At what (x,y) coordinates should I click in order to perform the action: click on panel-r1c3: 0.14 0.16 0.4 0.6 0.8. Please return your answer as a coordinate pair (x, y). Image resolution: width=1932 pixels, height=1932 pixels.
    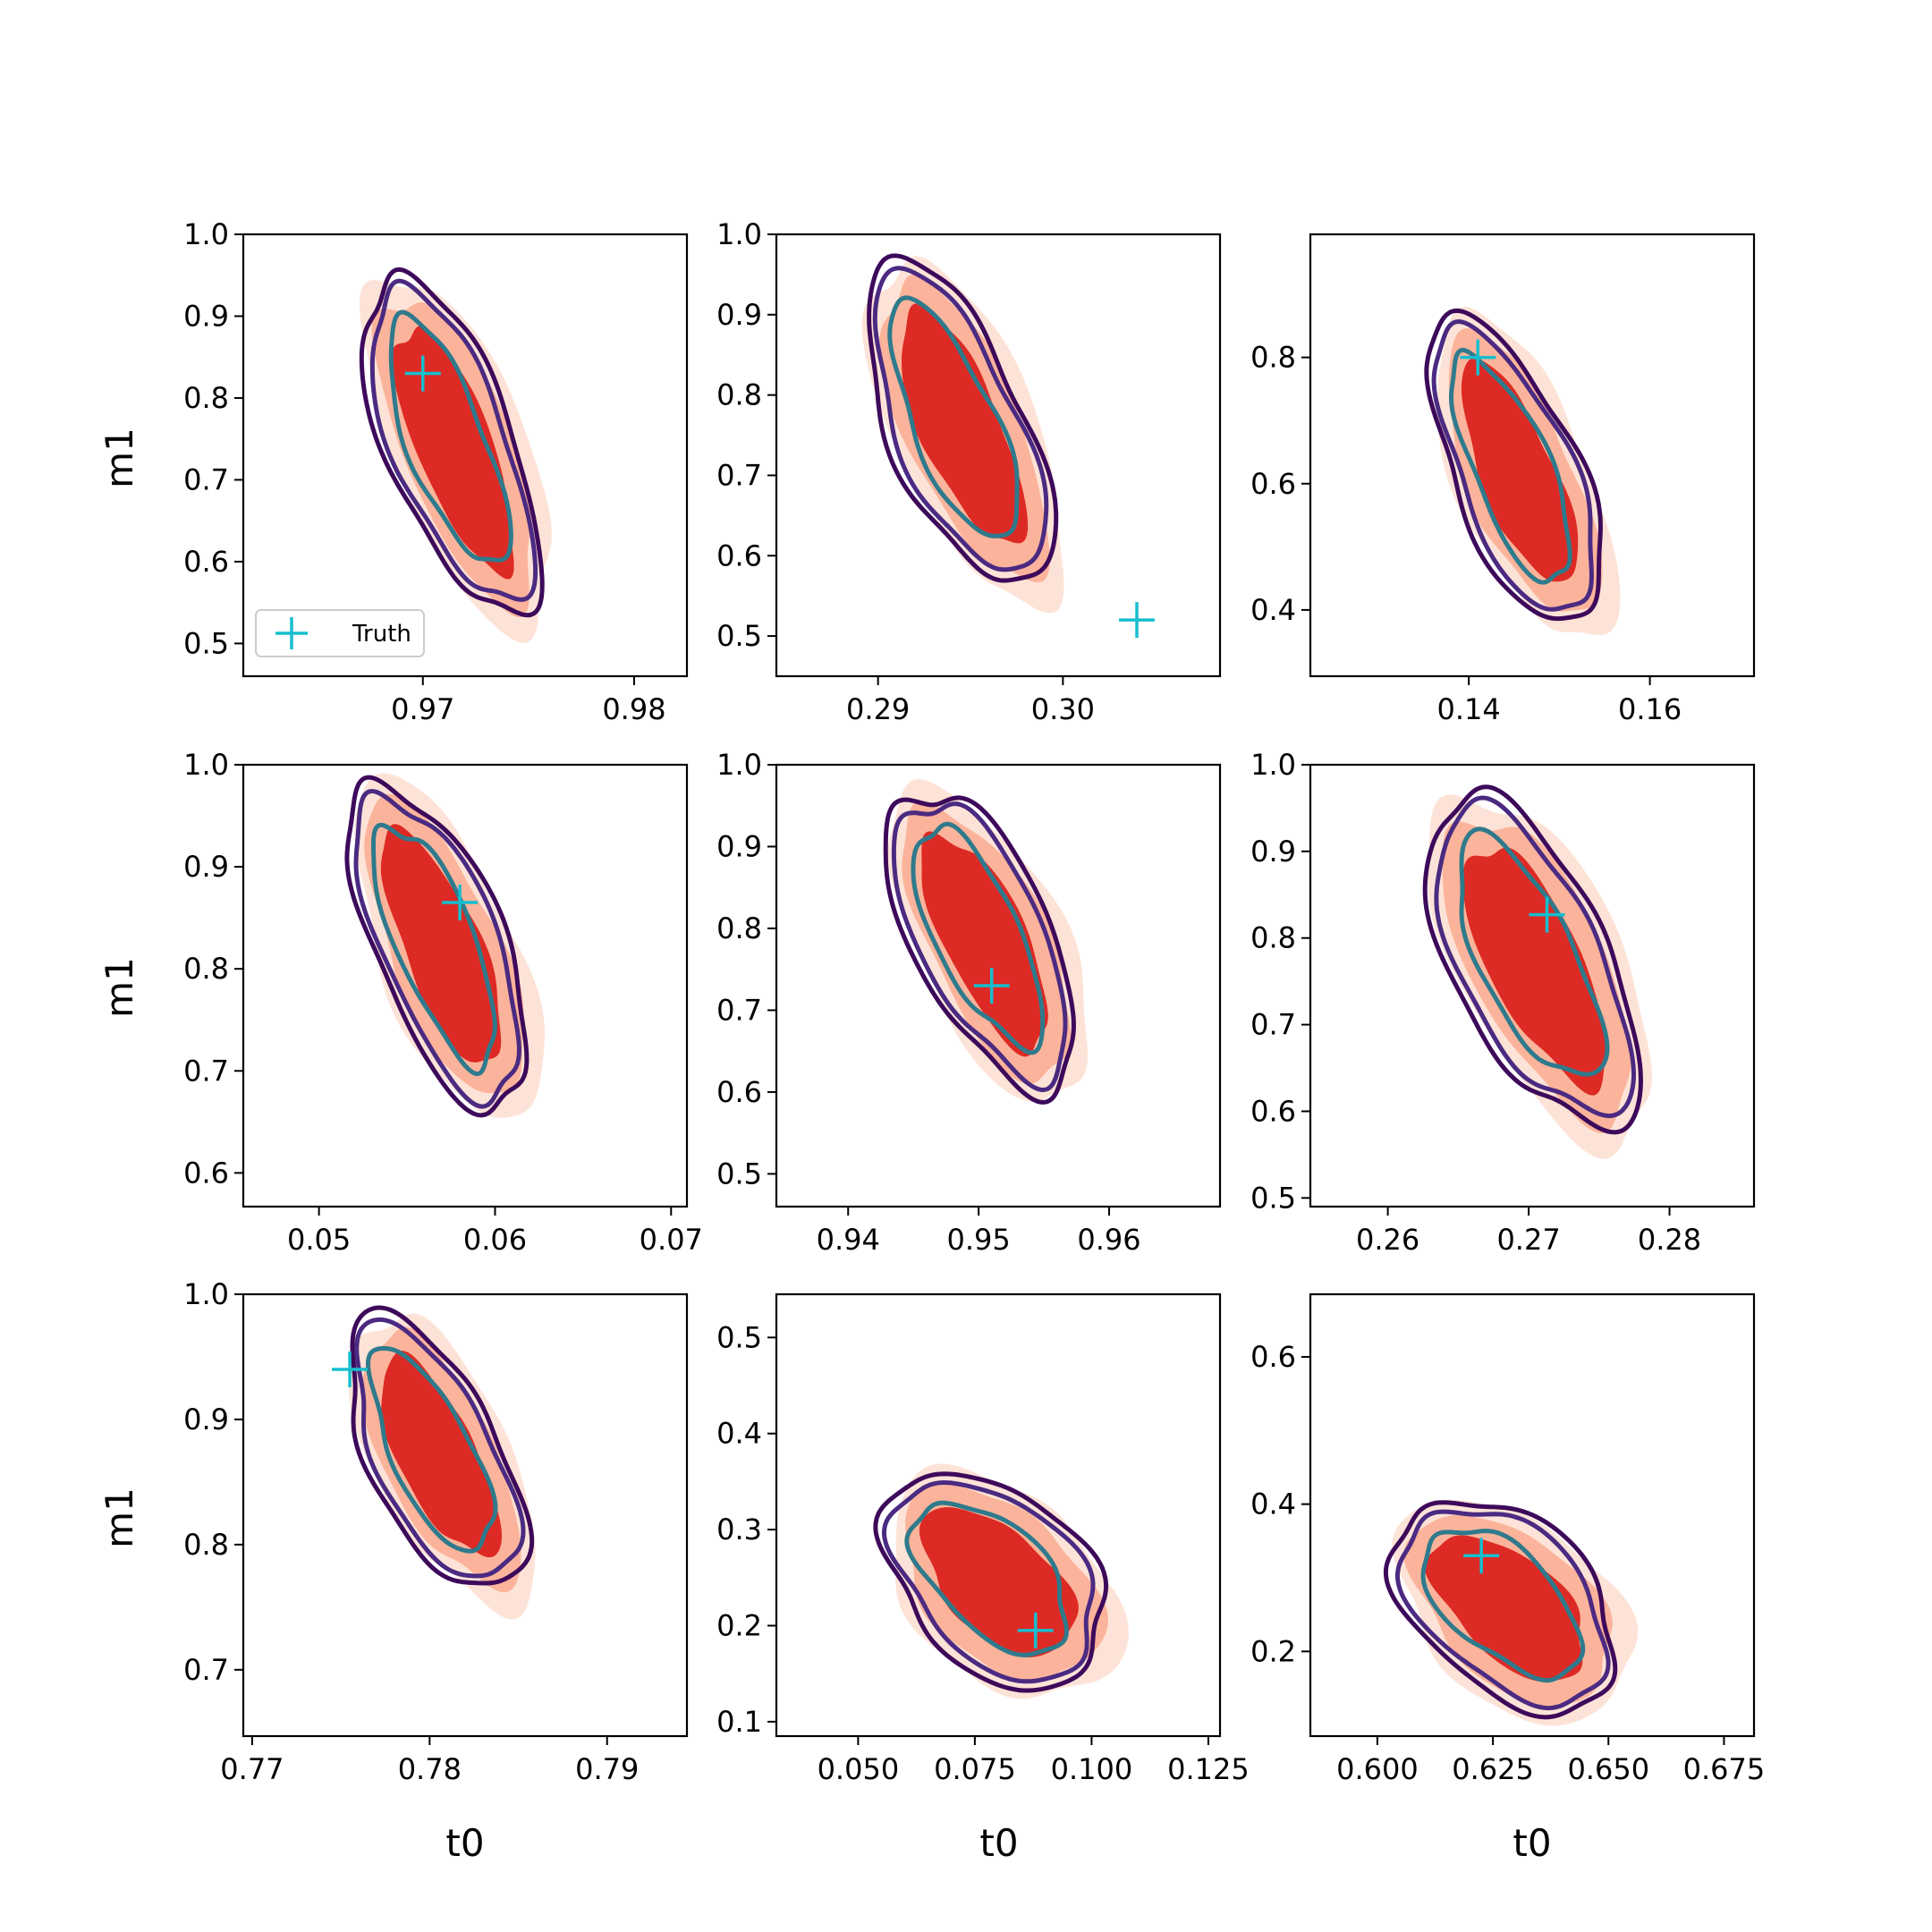
    Looking at the image, I should click on (1503, 479).